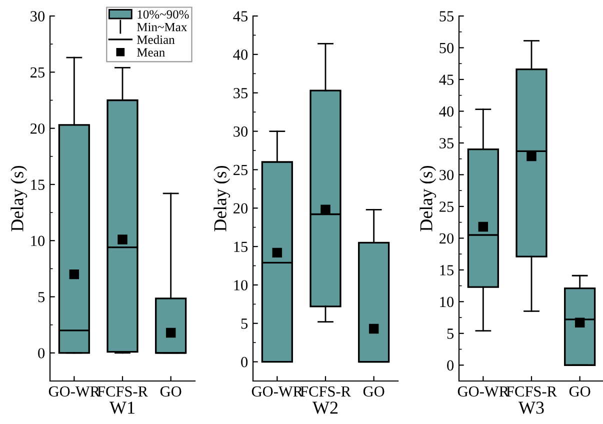 This screenshot has width=603, height=424. I want to click on x-axis-title: W1, so click(121, 408).